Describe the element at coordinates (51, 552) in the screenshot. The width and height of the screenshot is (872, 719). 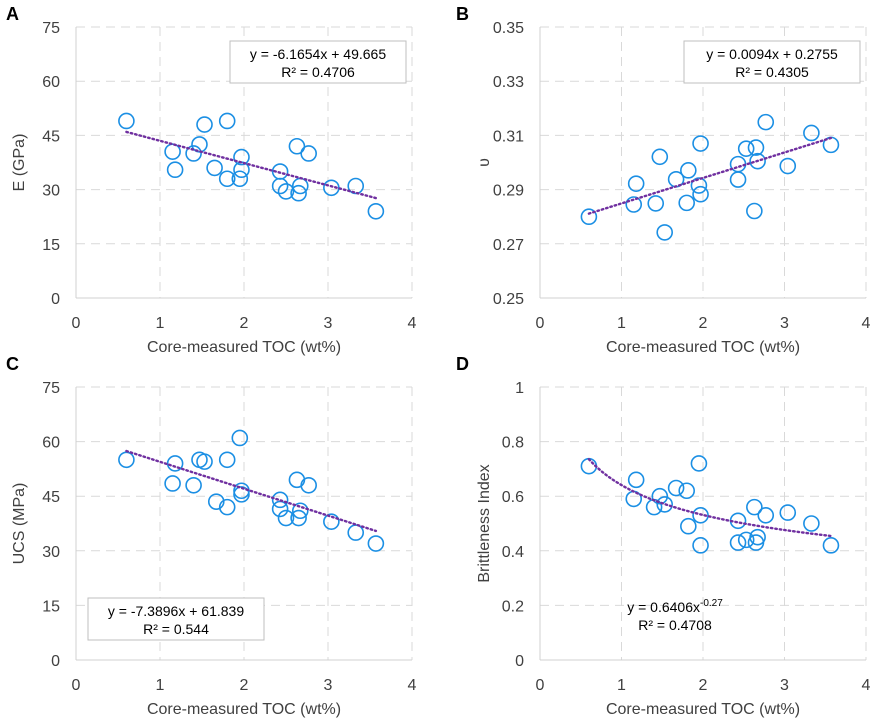
I see `y-tick-label: 30` at that location.